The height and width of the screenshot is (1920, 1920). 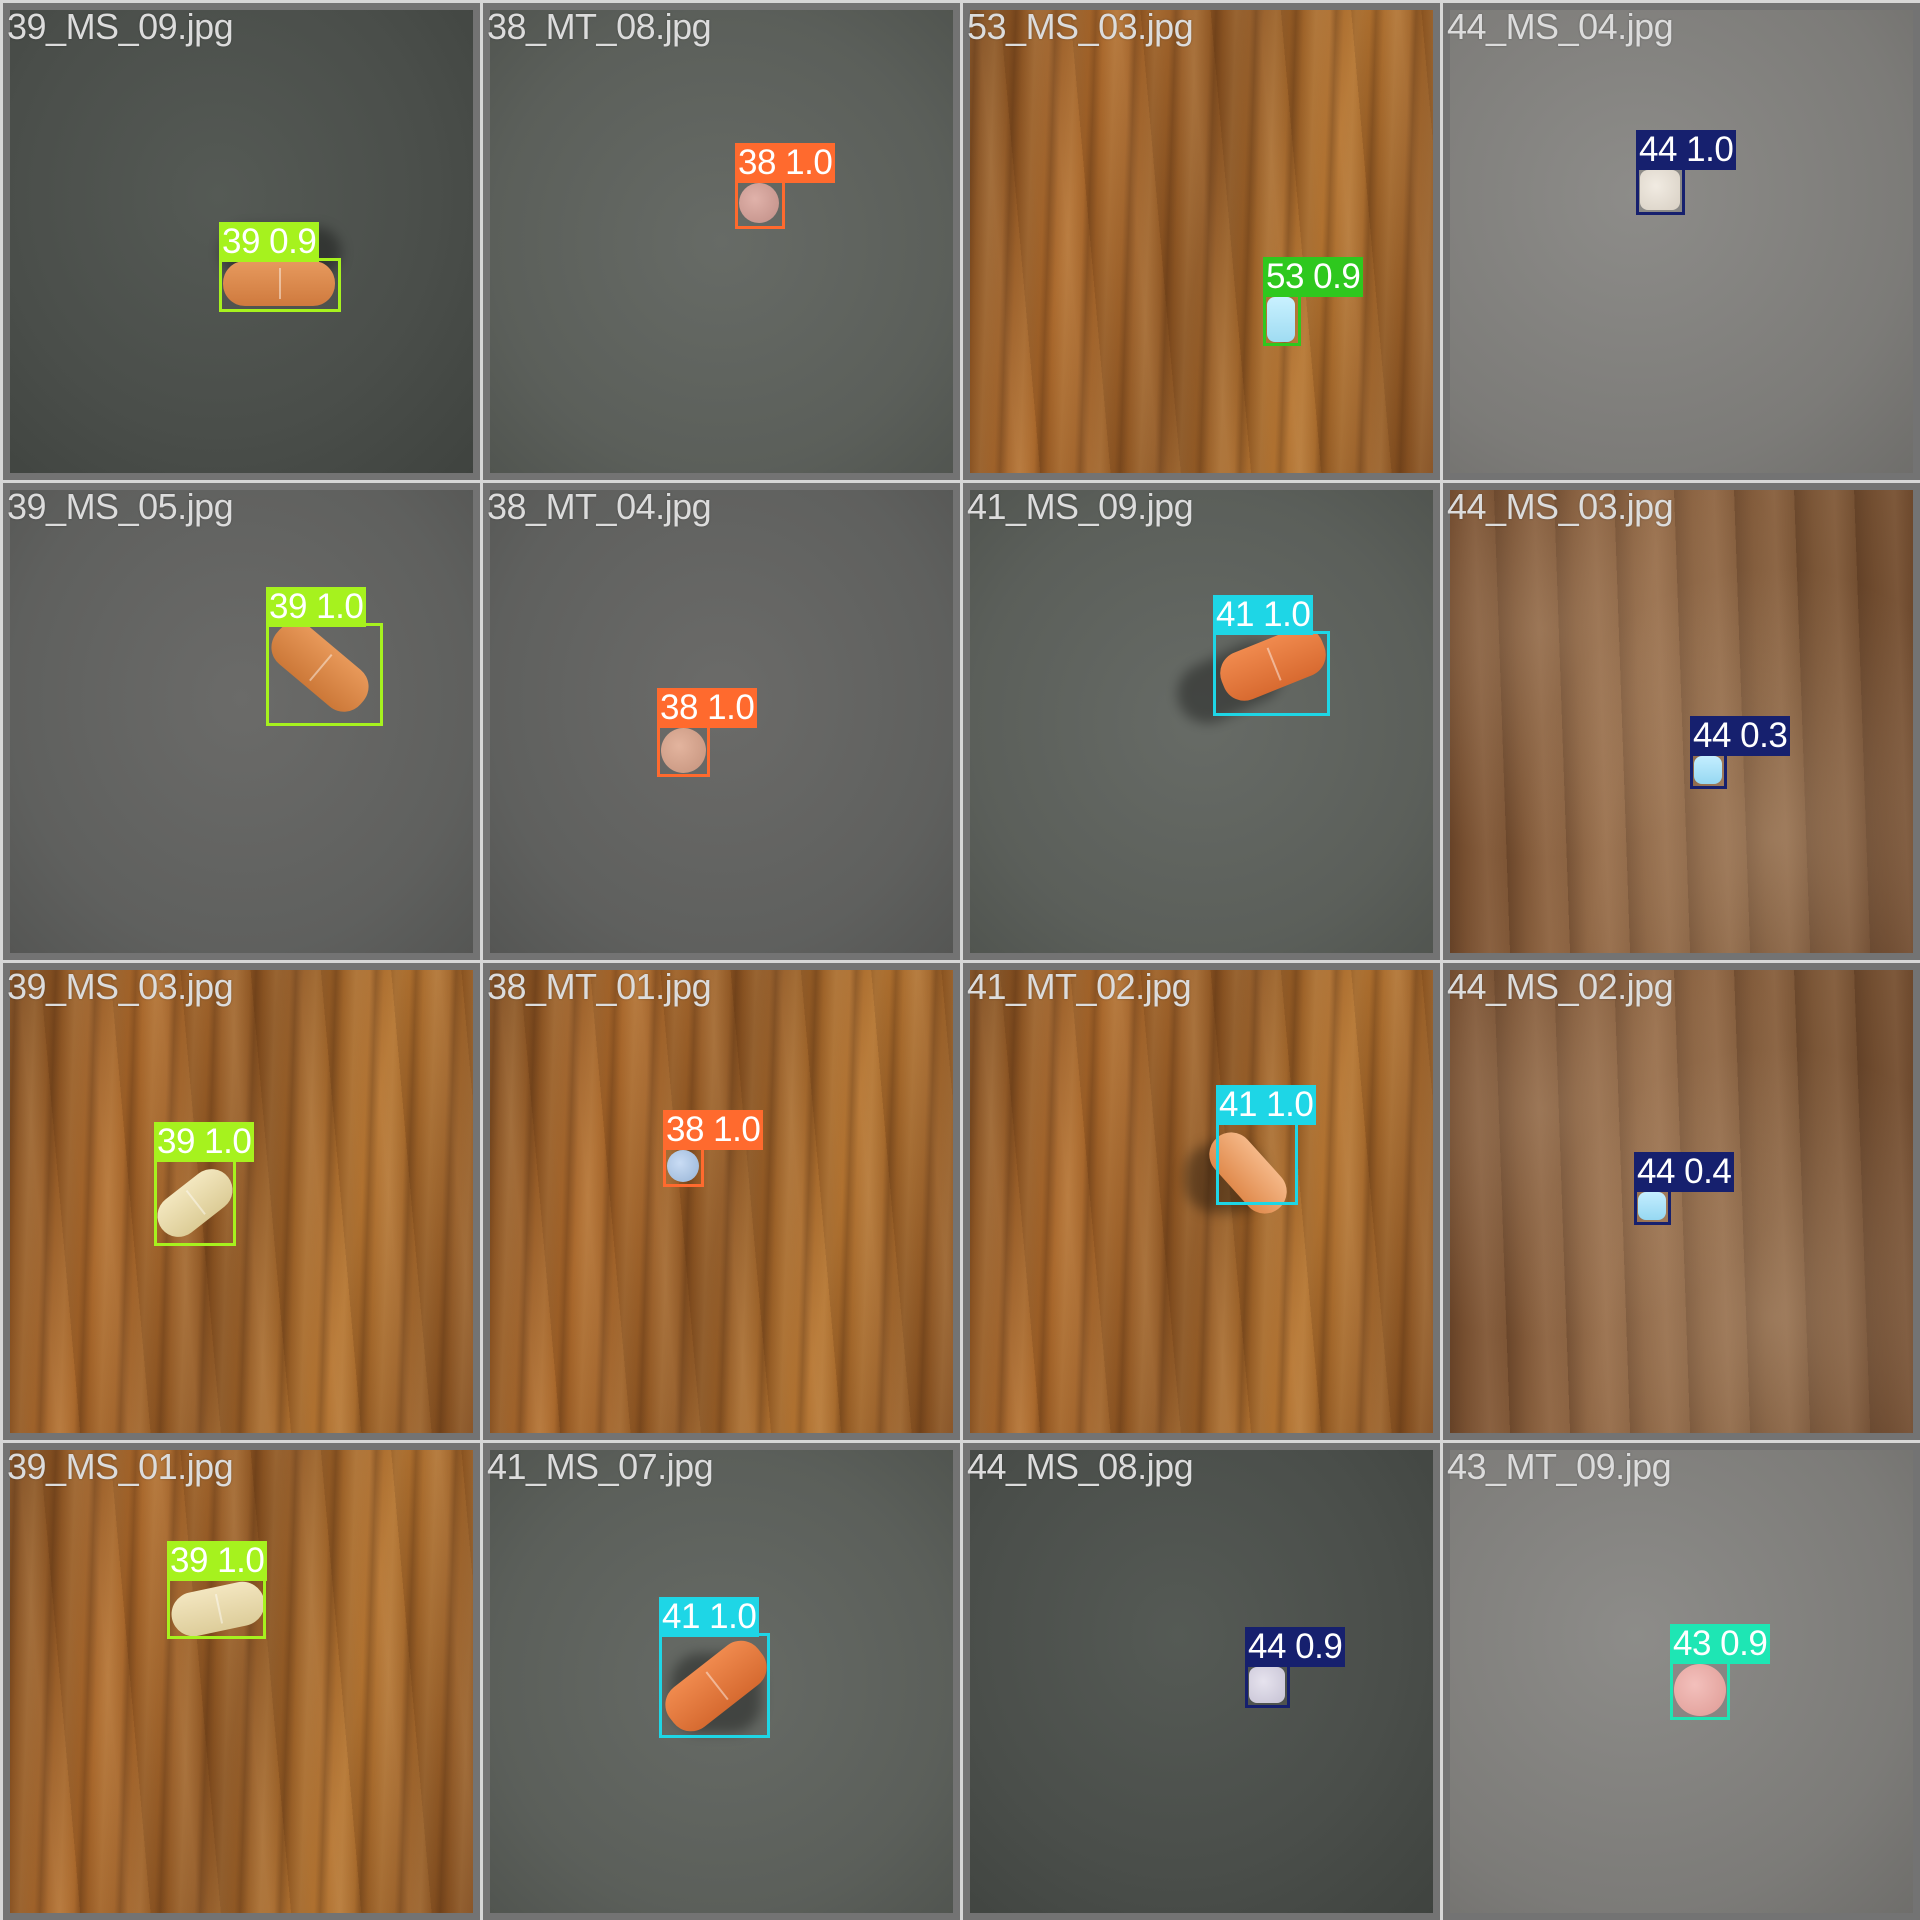 I want to click on tile-filename: 39_MS_09.jpg, so click(x=120, y=26).